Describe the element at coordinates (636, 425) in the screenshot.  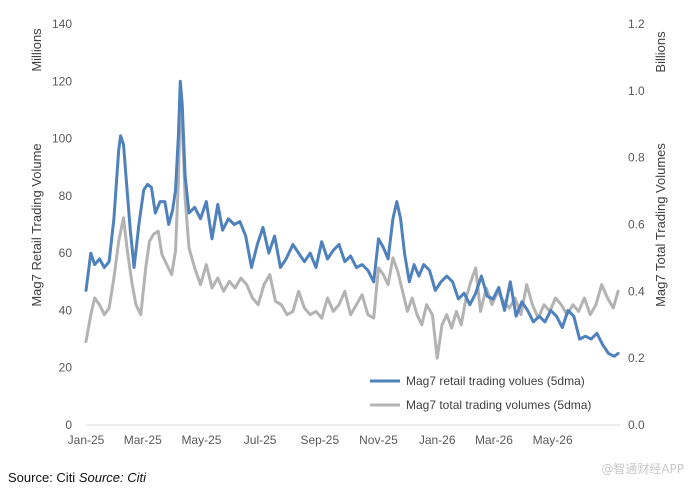
I see `y-right-tick-label: 0.0` at that location.